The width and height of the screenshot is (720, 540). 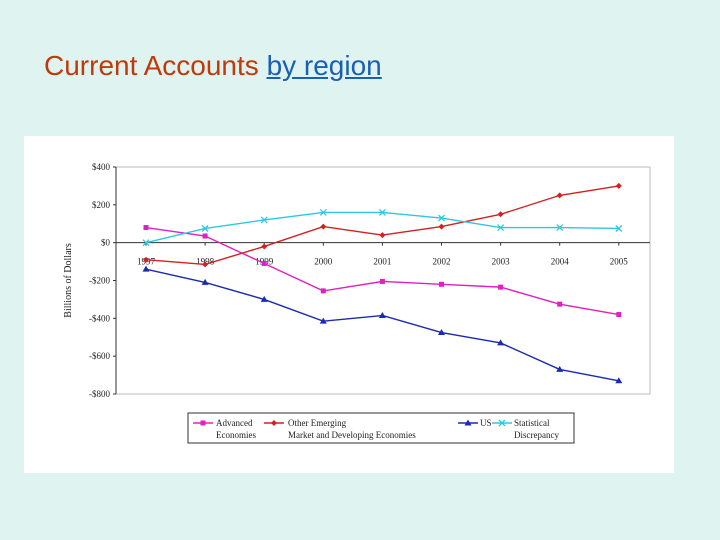 I want to click on x-tick-label: 2000, so click(x=323, y=262).